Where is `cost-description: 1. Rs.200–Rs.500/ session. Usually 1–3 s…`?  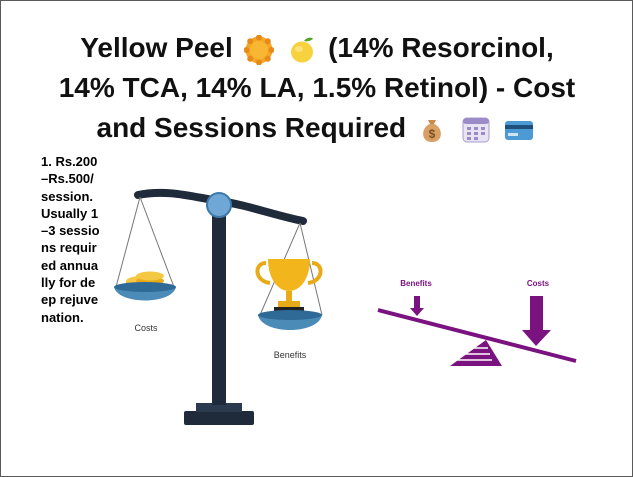
cost-description: 1. Rs.200–Rs.500/ session. Usually 1–3 s… is located at coordinates (70, 239).